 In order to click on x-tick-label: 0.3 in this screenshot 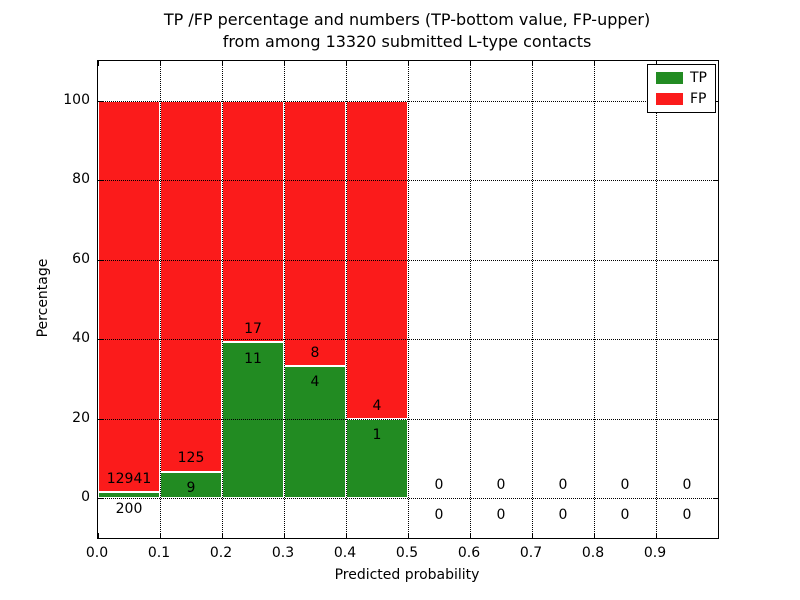, I will do `click(283, 553)`.